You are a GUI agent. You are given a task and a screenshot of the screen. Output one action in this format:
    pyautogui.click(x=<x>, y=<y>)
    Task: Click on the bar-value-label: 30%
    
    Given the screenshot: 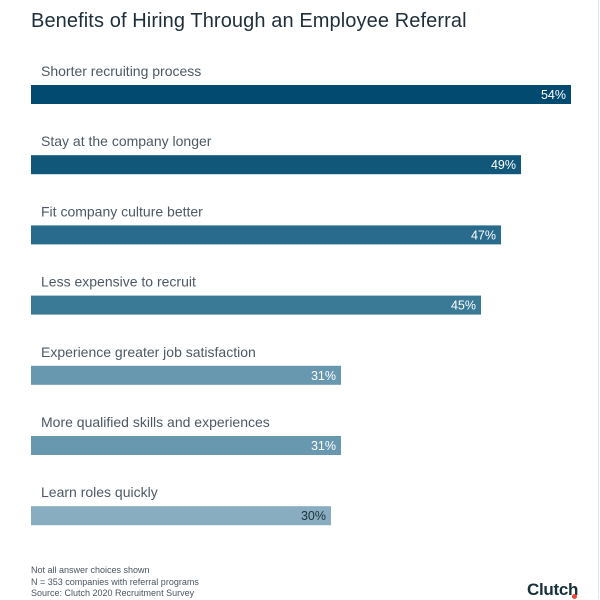 What is the action you would take?
    pyautogui.click(x=313, y=516)
    